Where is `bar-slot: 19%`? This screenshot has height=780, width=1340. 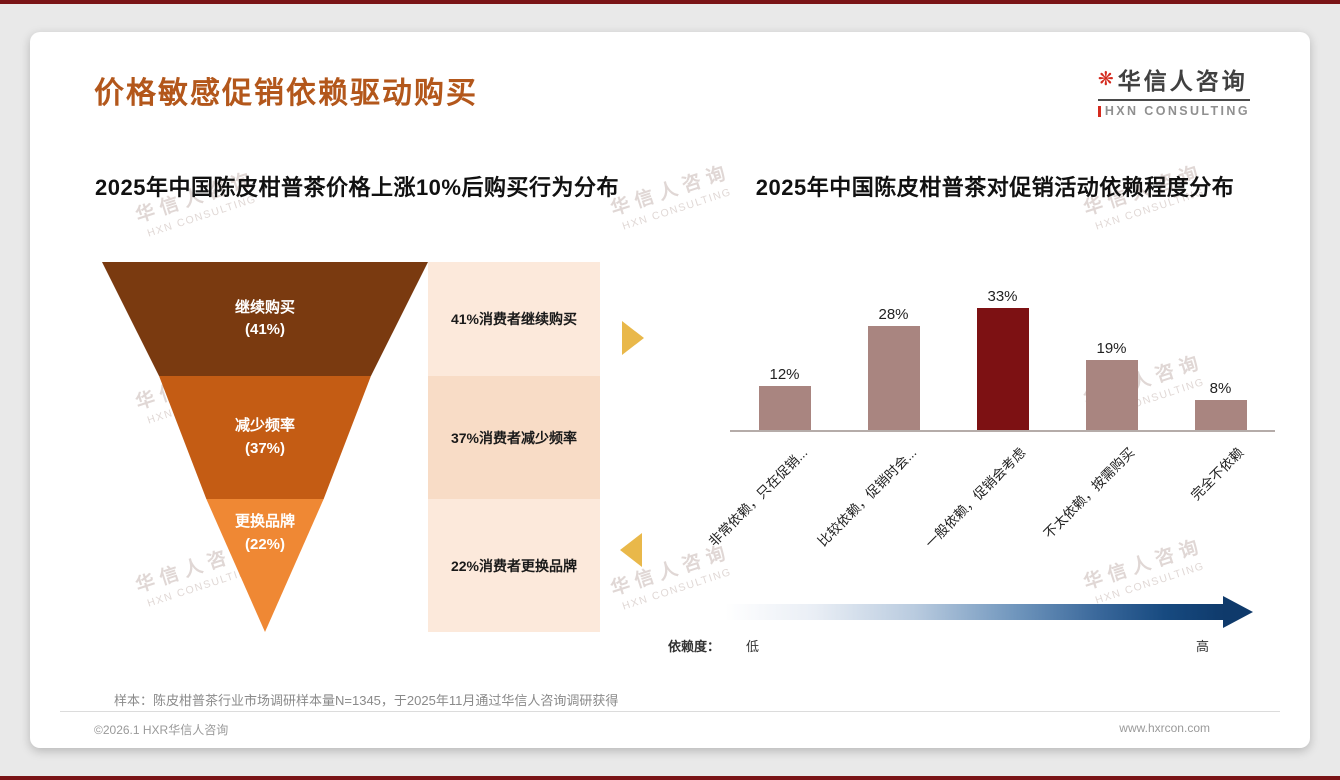
bar-slot: 19% is located at coordinates (1111, 355).